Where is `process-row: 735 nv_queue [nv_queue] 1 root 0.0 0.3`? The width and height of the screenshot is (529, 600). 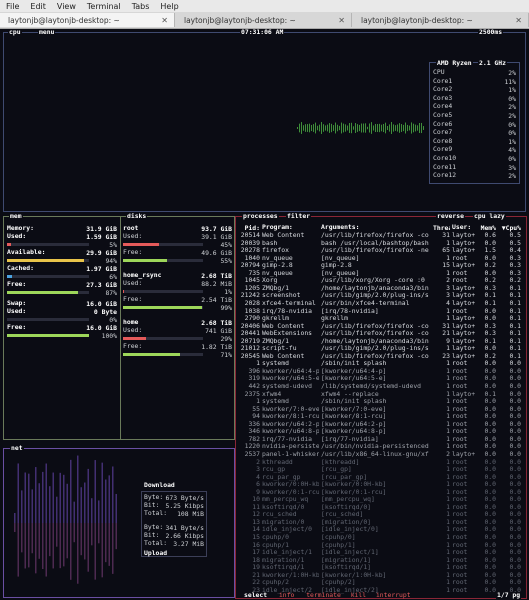
process-row: 735 nv_queue [nv_queue] 1 root 0.0 0.3 is located at coordinates (380, 273).